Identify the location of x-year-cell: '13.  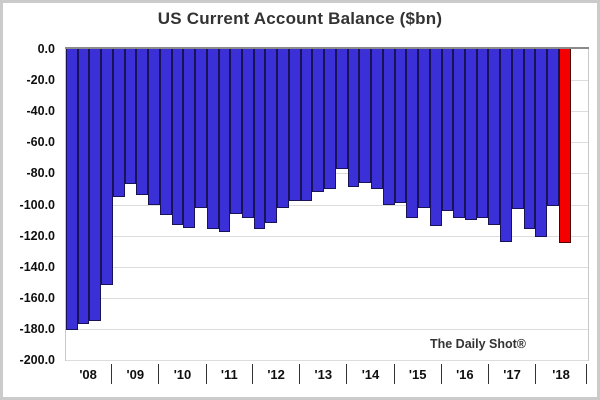
(324, 374).